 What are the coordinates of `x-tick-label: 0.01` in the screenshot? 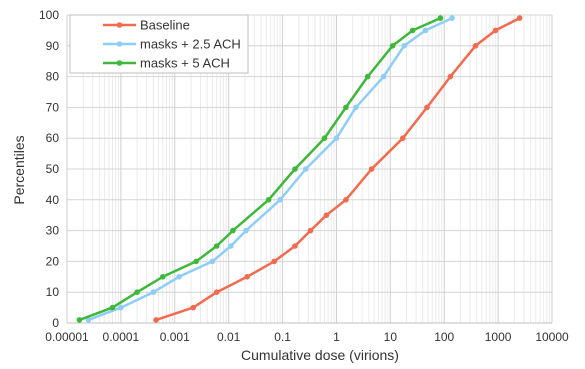 It's located at (229, 337).